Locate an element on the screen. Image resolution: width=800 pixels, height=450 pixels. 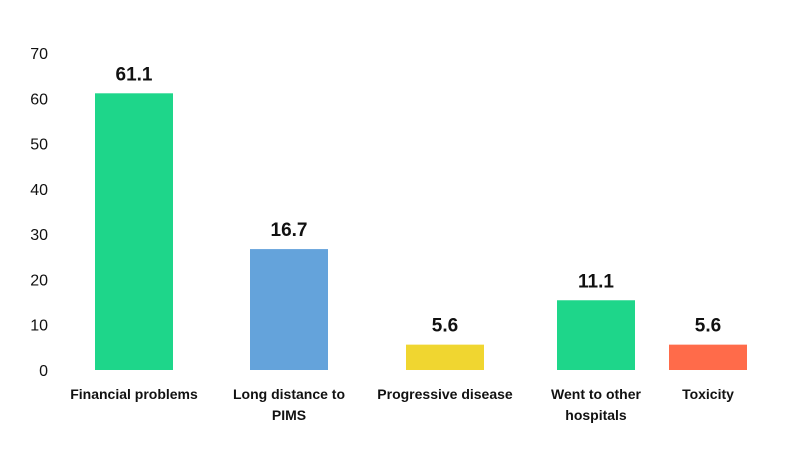
y-tick-label: 40 is located at coordinates (39, 190).